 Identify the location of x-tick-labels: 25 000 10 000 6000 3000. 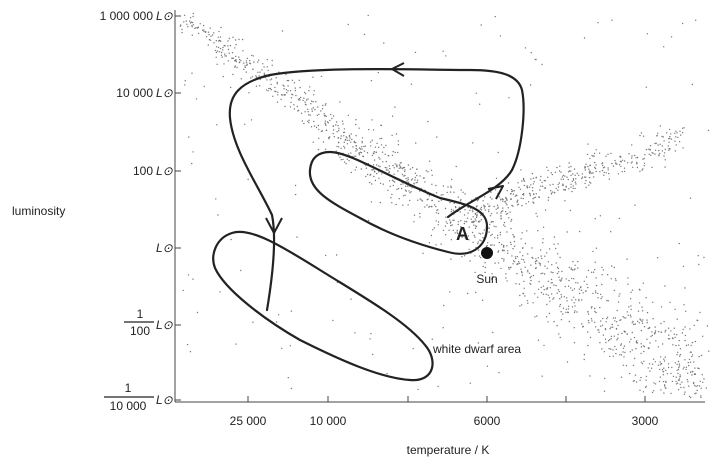
(444, 421).